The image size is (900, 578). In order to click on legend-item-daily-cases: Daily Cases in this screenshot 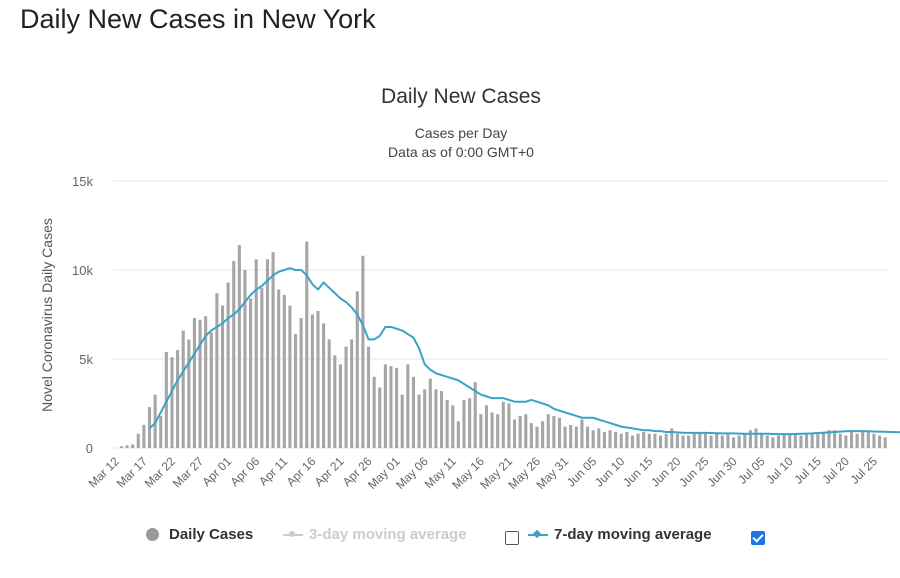, I will do `click(199, 534)`.